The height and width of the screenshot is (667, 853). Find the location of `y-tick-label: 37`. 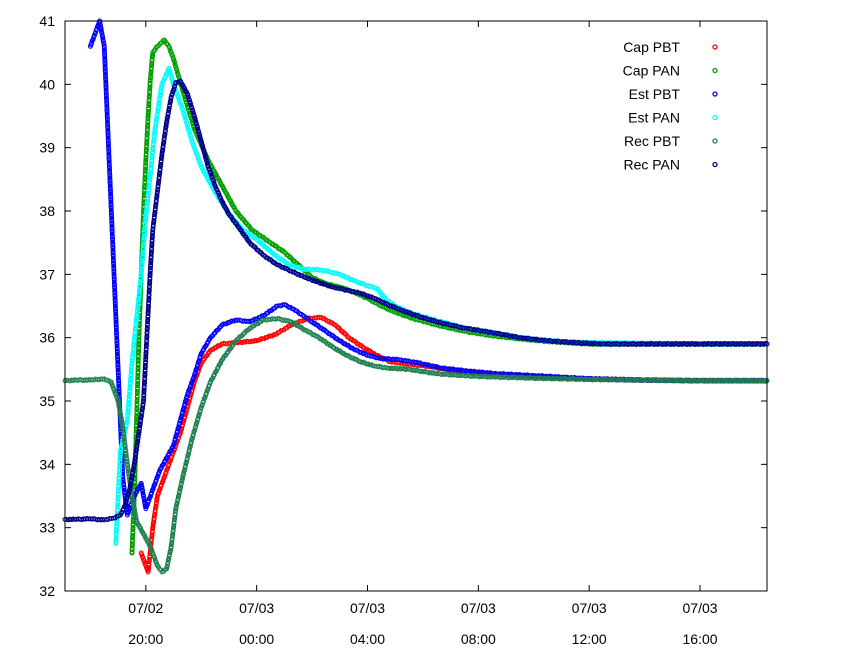

y-tick-label: 37 is located at coordinates (47, 274).